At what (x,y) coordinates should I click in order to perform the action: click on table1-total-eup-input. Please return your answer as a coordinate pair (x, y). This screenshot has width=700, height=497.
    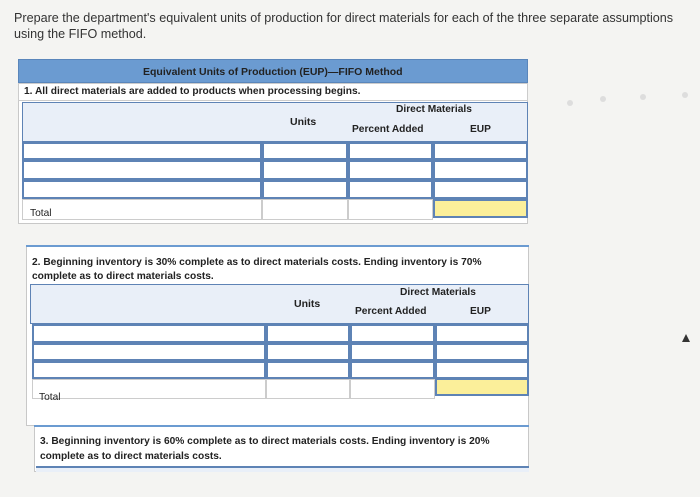
    Looking at the image, I should click on (480, 208).